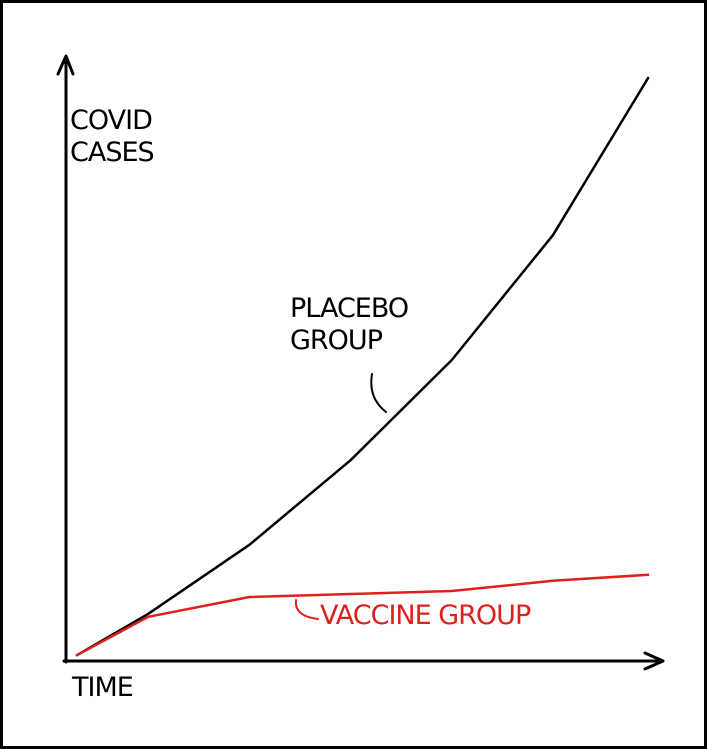  I want to click on x-axis-arrow, so click(654, 661).